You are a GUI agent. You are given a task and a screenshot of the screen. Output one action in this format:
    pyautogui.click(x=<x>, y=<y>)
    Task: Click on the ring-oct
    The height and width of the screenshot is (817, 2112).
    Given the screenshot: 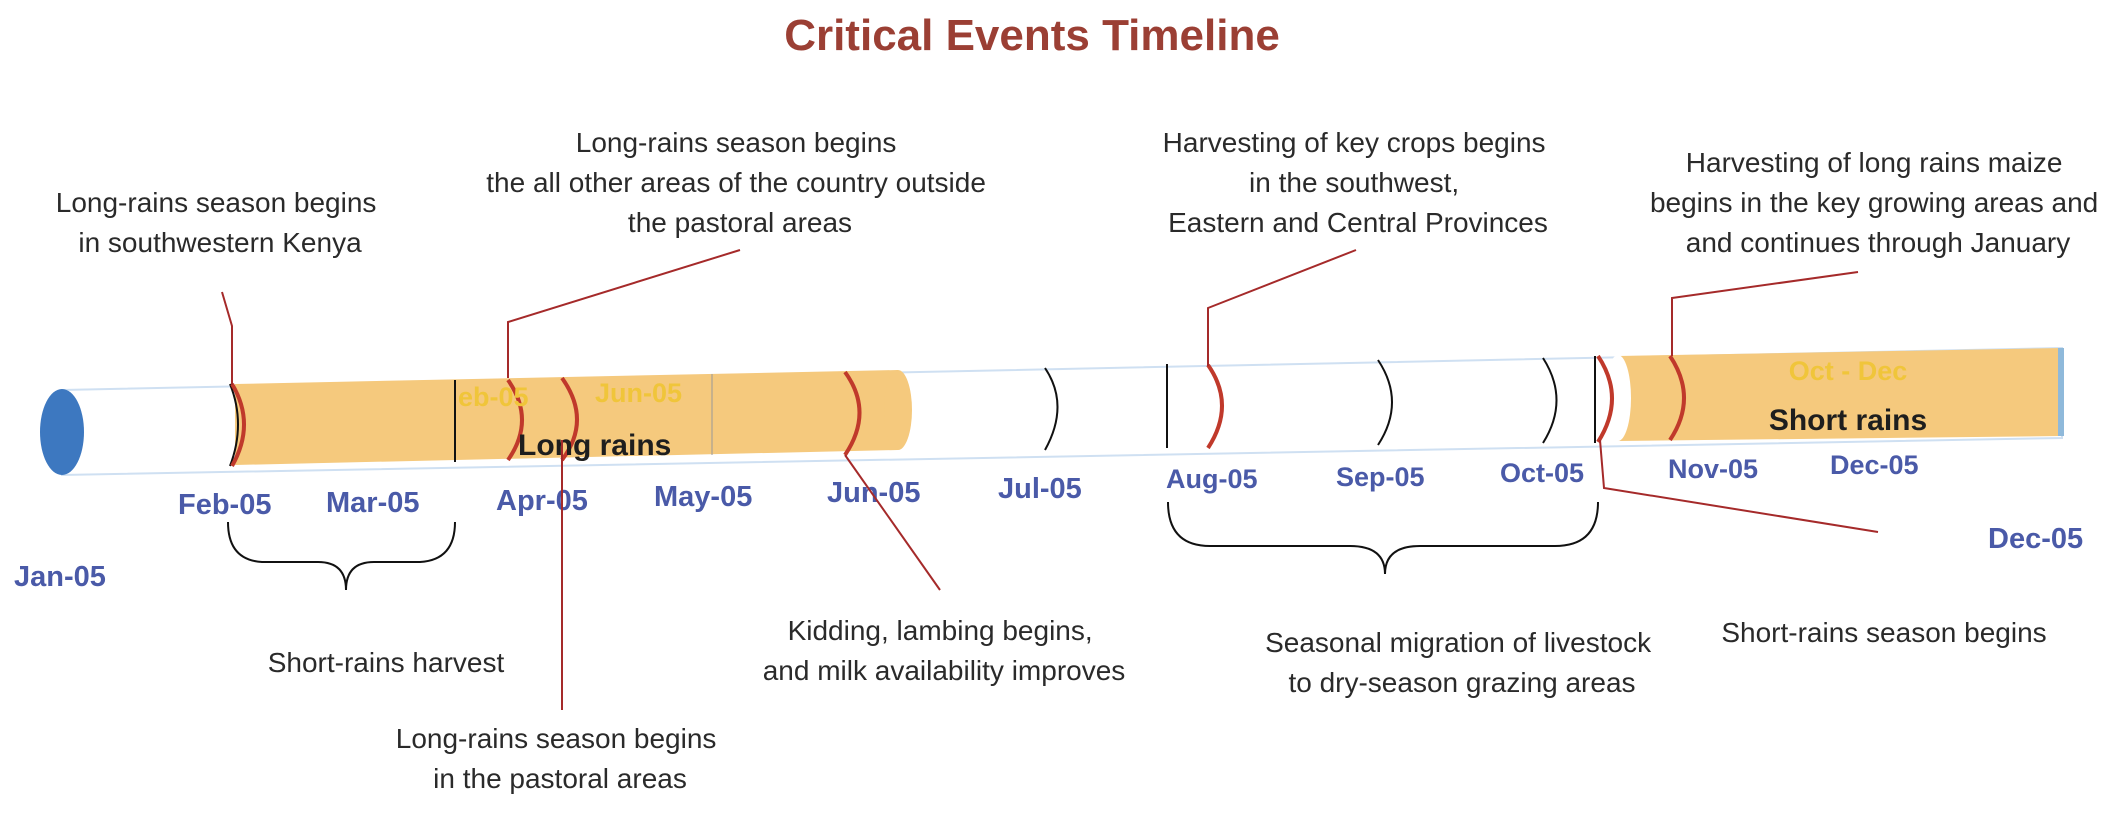 What is the action you would take?
    pyautogui.click(x=1605, y=399)
    